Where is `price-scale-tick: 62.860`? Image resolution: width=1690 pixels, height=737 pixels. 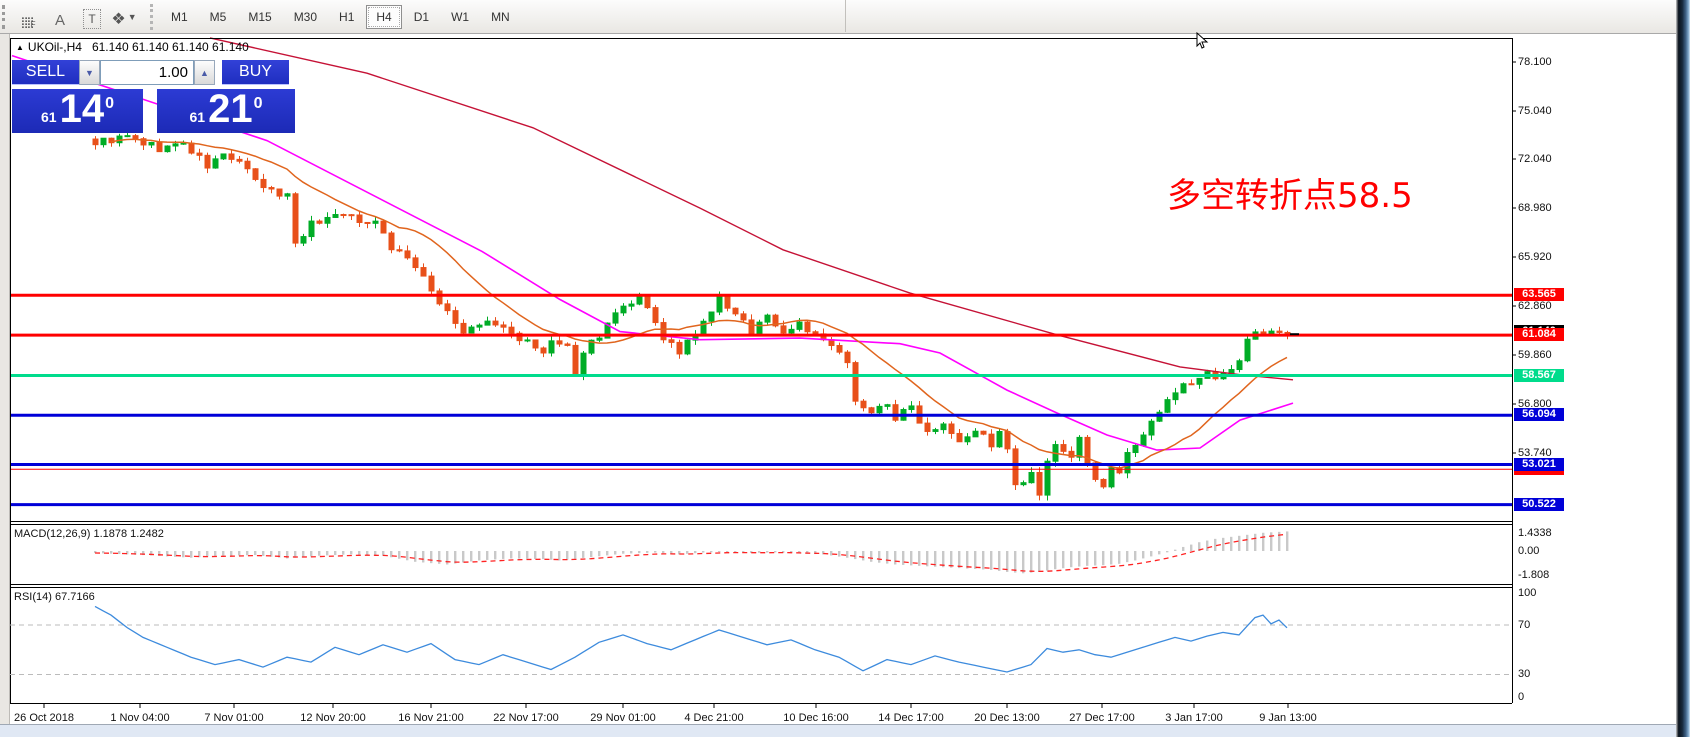 price-scale-tick: 62.860 is located at coordinates (1535, 306).